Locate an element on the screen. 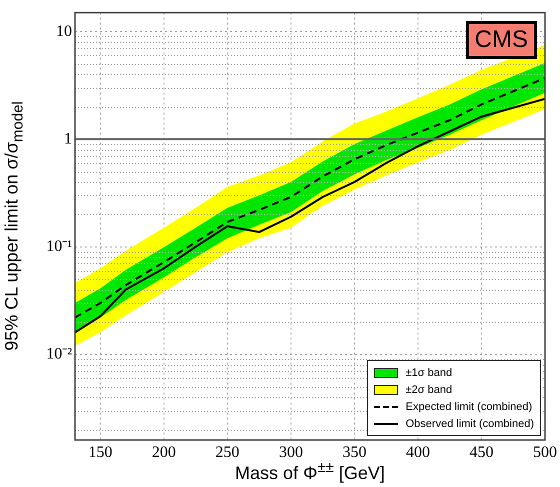  x-tick-label: 250 is located at coordinates (227, 452).